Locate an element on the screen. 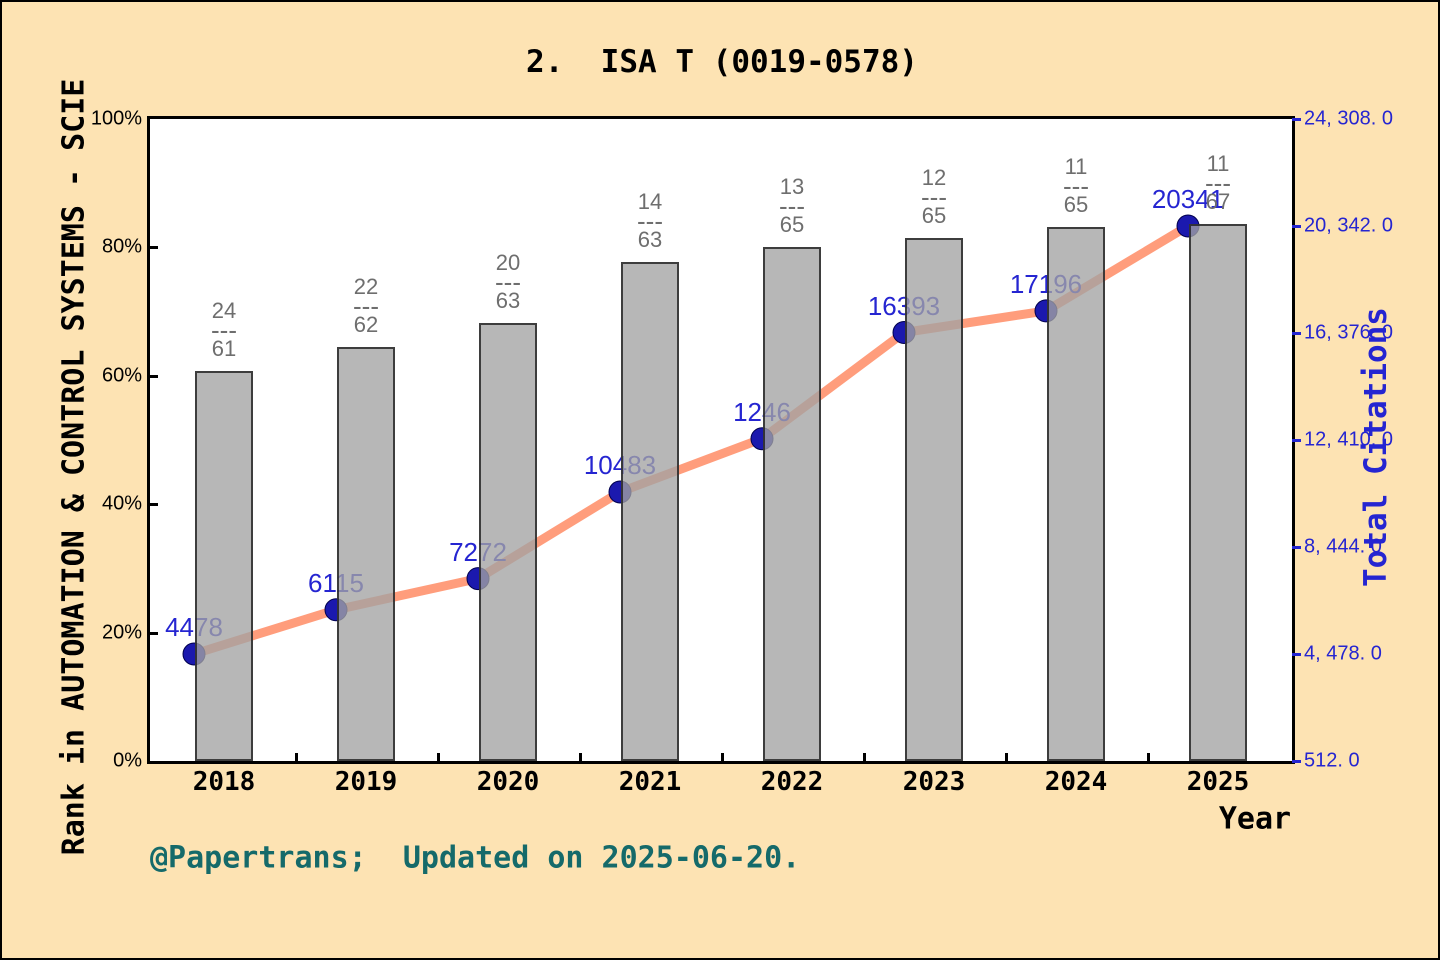 This screenshot has height=960, width=1440. x-tick-label: 2025 is located at coordinates (1218, 782).